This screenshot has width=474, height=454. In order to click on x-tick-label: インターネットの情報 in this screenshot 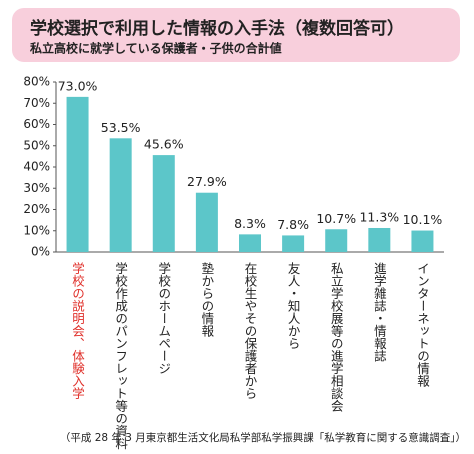, I will do `click(422, 325)`.